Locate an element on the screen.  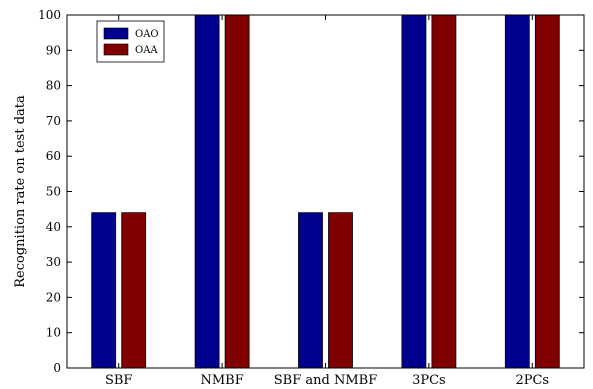
y-tick-label: 30 is located at coordinates (53, 262).